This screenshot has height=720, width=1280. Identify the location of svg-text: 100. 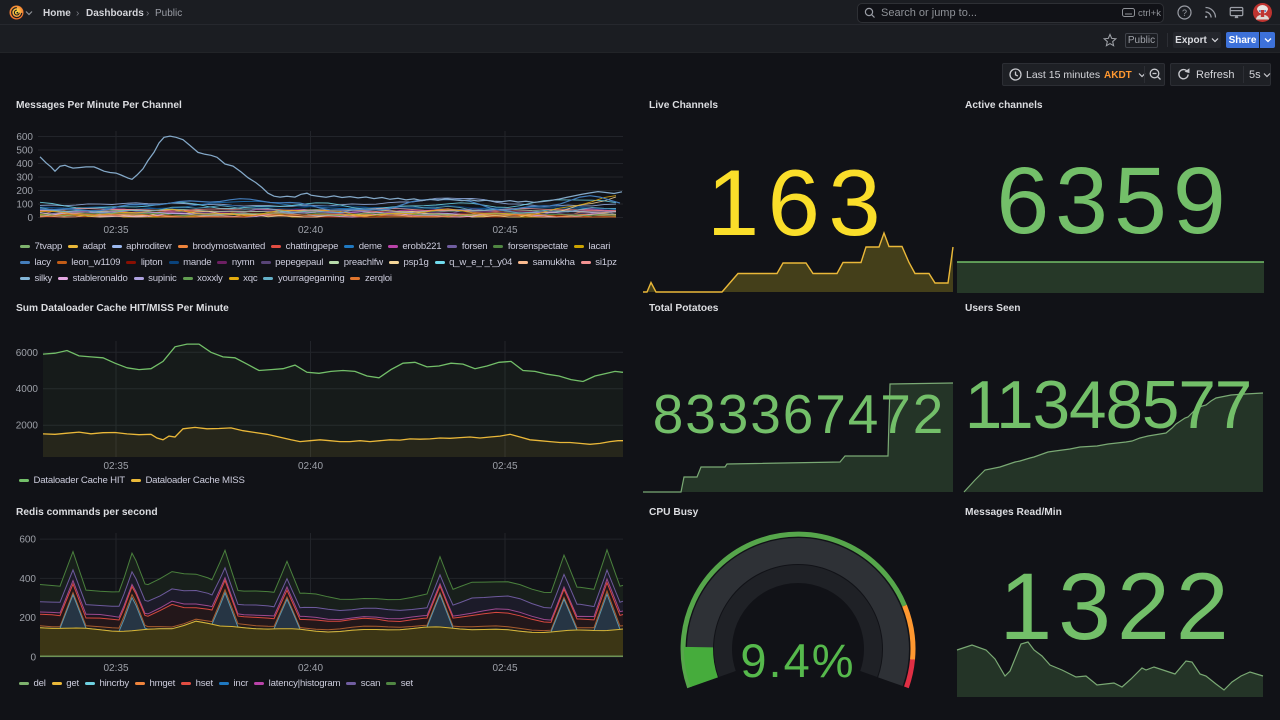
(24, 205).